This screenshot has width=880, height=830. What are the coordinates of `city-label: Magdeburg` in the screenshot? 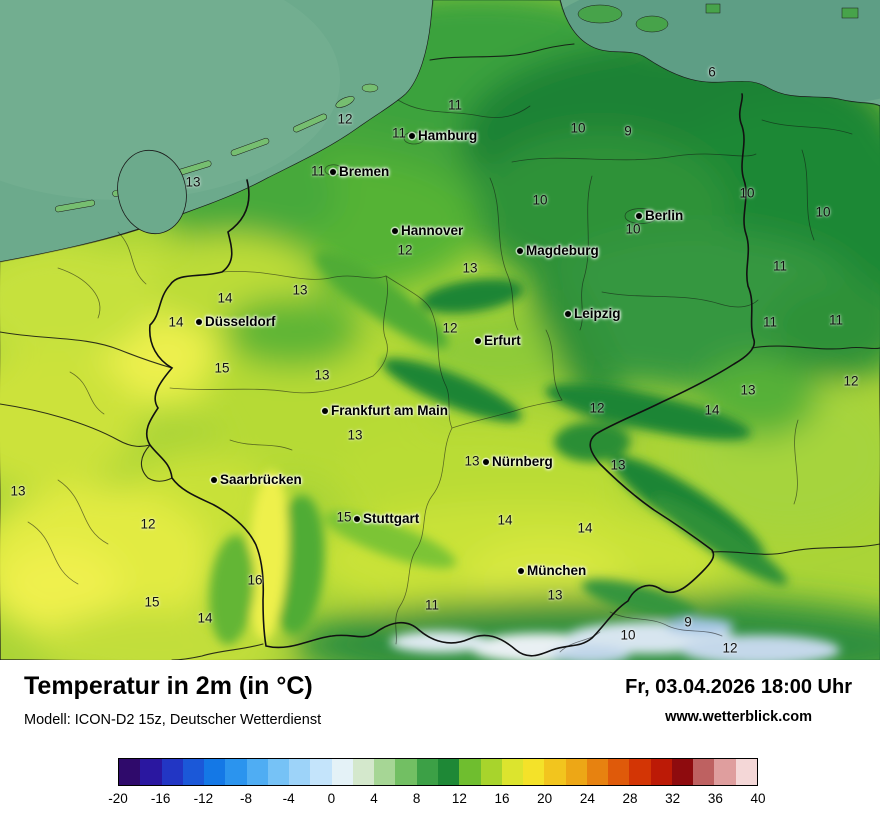 It's located at (562, 250).